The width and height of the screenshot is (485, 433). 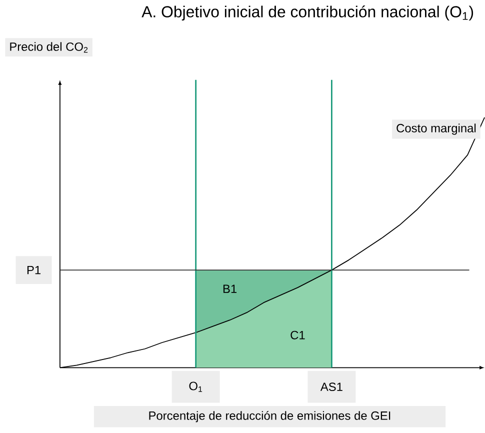 I want to click on chart-title: A. Objetivo inicial de contribución nacional (O$_{1}$), so click(x=308, y=13).